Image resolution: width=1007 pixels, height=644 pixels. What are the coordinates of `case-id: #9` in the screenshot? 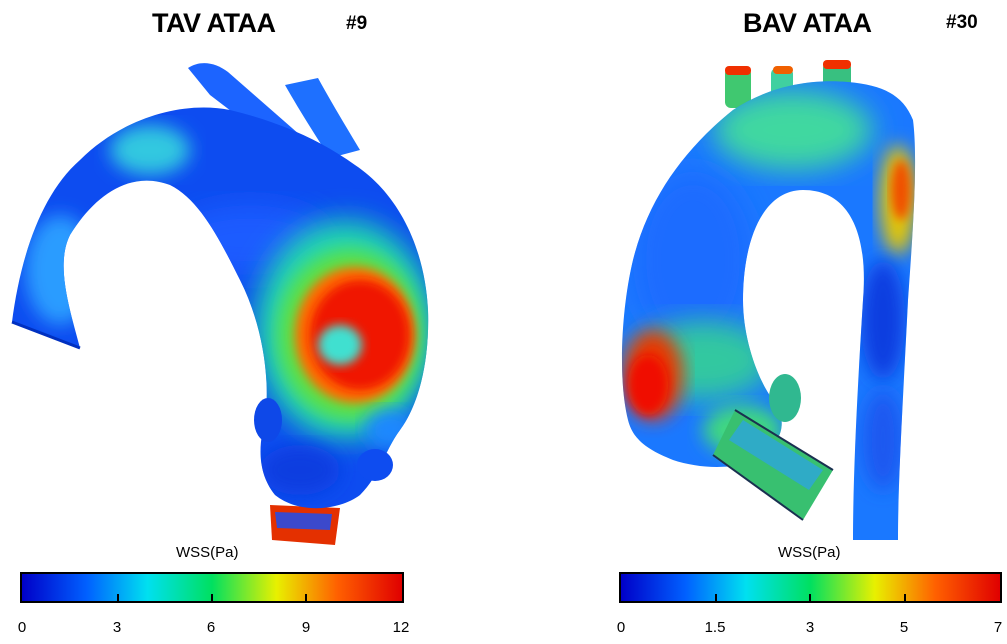 It's located at (357, 23).